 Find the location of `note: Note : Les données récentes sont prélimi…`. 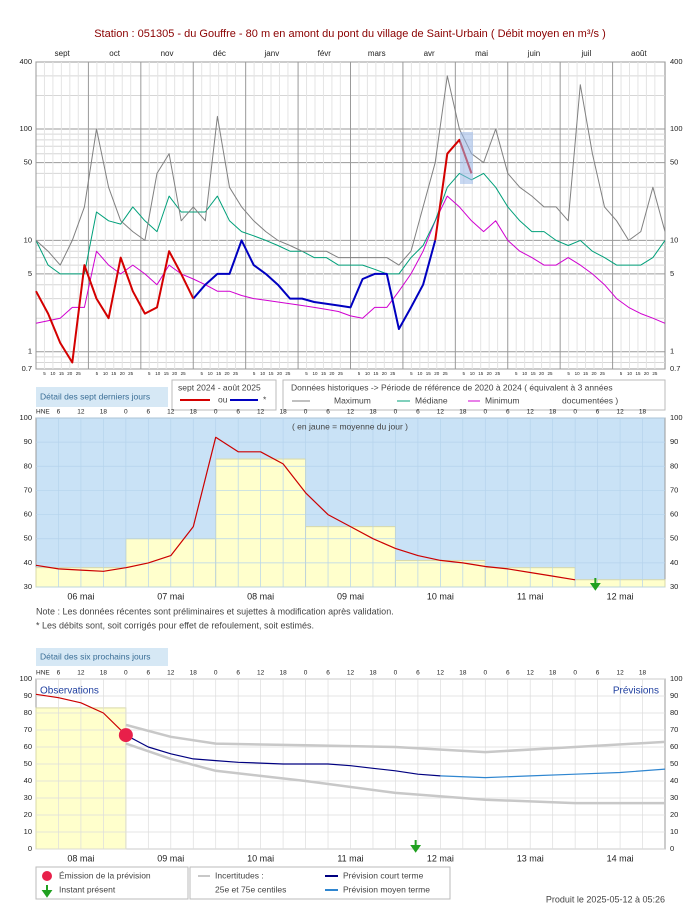

note: Note : Les données récentes sont prélimi… is located at coordinates (215, 611).